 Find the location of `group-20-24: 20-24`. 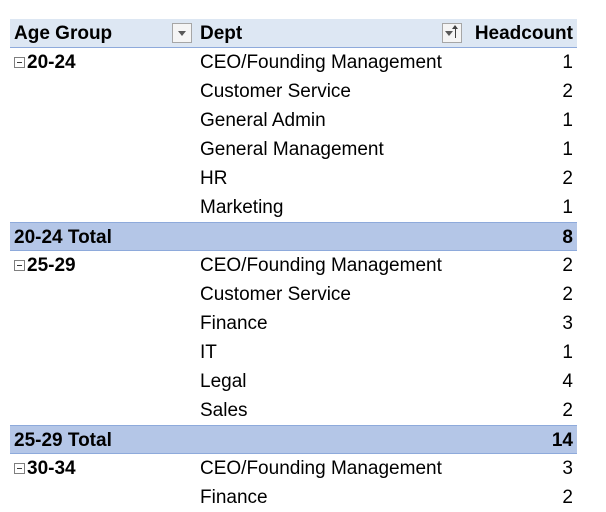

group-20-24: 20-24 is located at coordinates (45, 62).